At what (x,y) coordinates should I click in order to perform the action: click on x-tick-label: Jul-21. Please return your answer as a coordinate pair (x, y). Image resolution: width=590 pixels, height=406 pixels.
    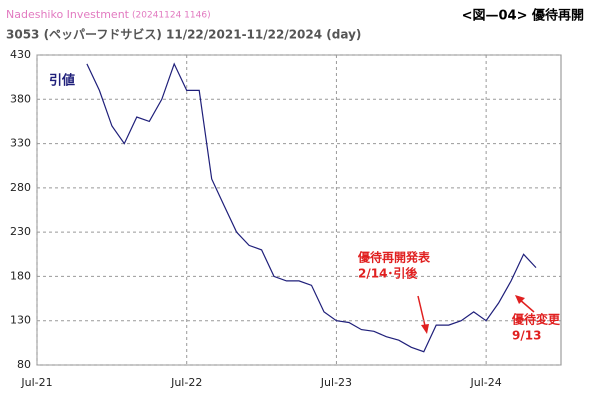
    Looking at the image, I should click on (36, 382).